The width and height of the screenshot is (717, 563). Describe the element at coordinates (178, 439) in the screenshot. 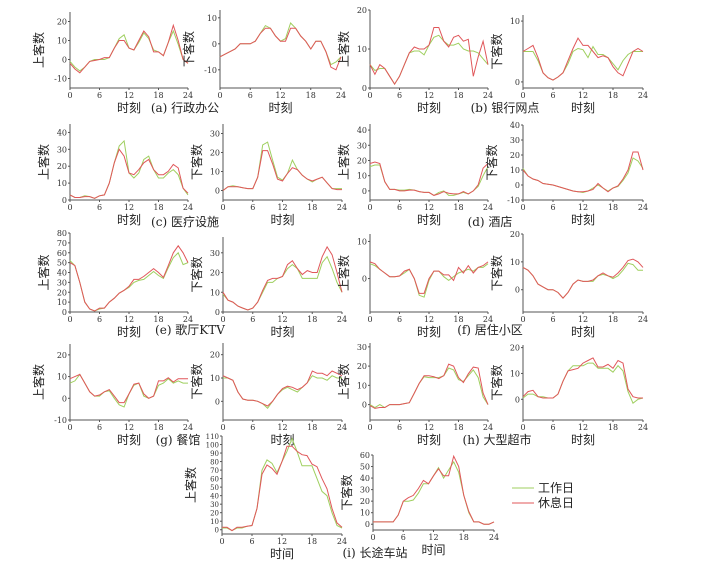

I see `panel-caption: (g) 餐馆` at that location.